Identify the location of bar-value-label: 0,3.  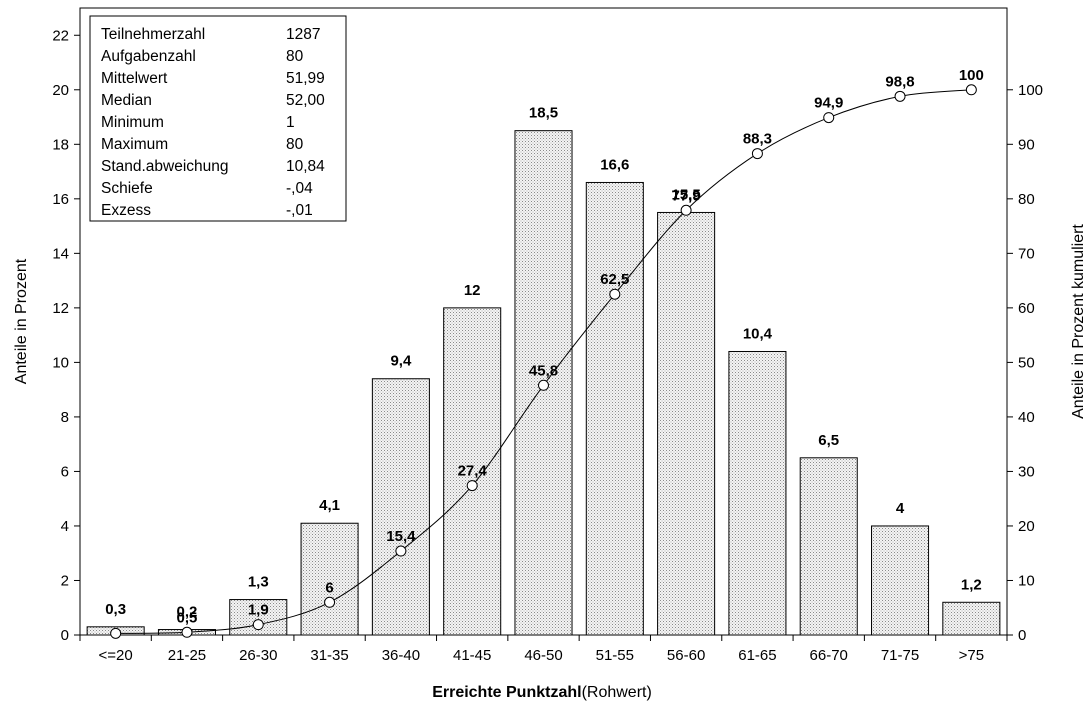
(115, 609).